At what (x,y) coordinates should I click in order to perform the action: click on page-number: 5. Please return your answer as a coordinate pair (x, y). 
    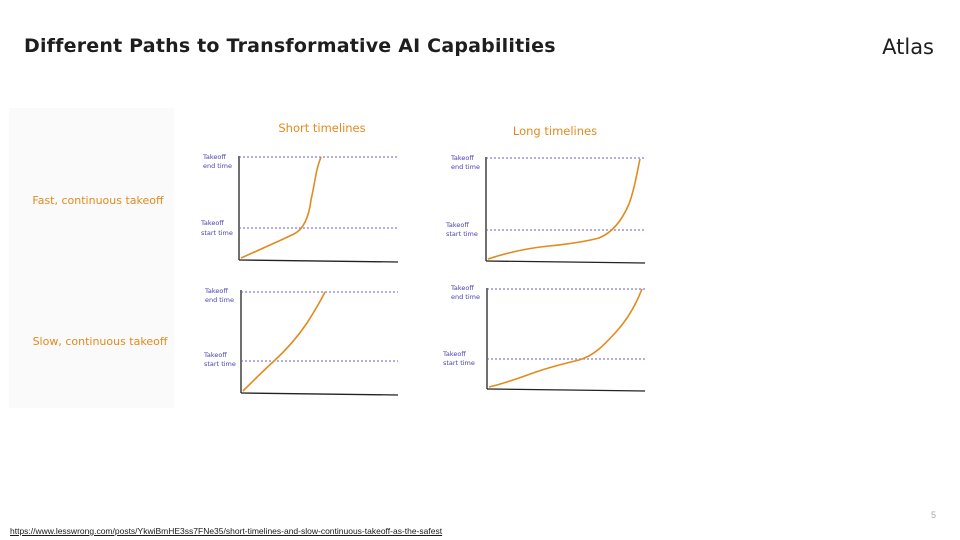
    Looking at the image, I should click on (933, 515).